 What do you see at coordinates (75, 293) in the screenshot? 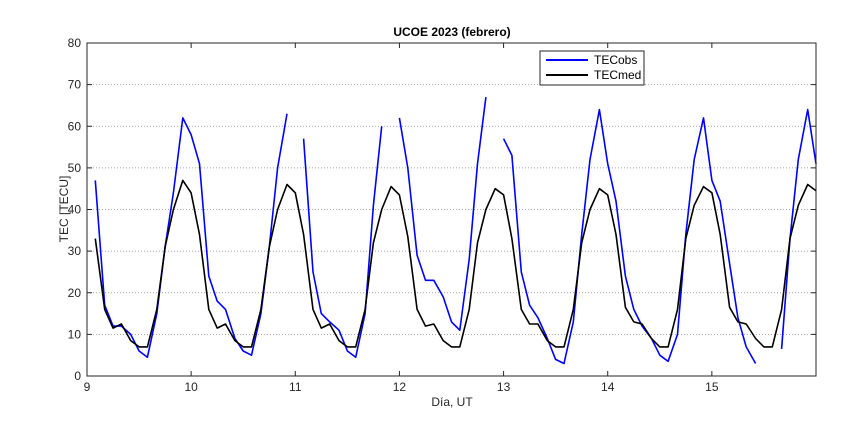
I see `y-tick-label: 20` at bounding box center [75, 293].